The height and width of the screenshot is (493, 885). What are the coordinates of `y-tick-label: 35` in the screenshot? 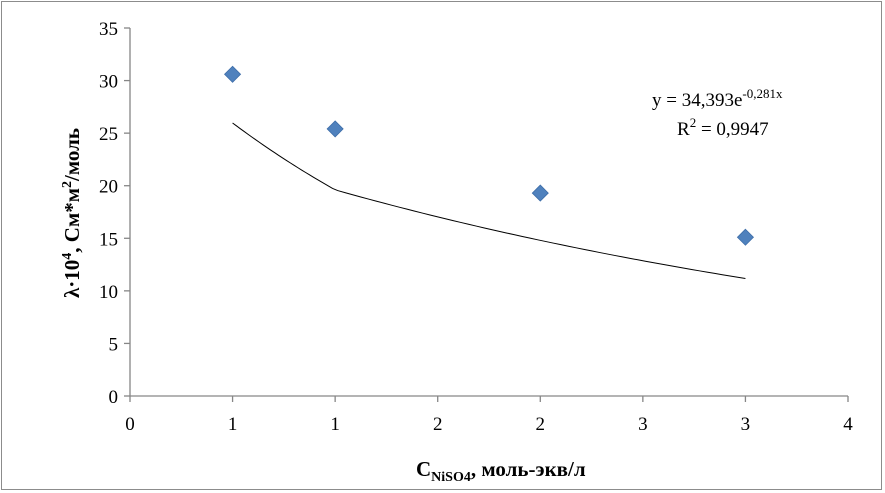 It's located at (108, 29).